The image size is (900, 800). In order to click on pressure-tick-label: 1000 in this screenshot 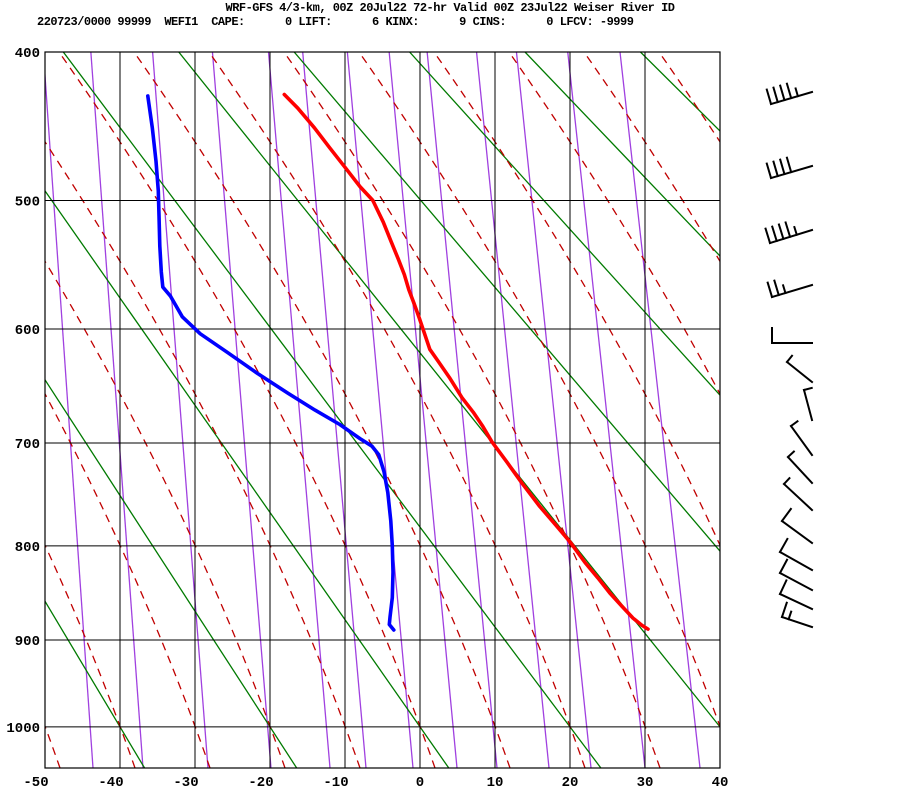, I will do `click(23, 729)`.